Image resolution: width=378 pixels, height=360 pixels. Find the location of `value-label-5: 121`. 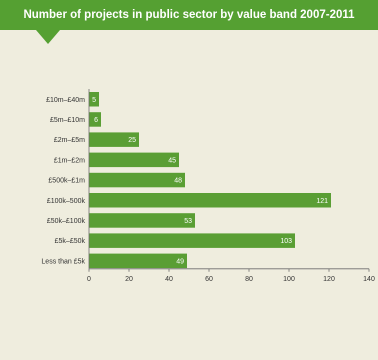

value-label-5: 121 is located at coordinates (322, 201).